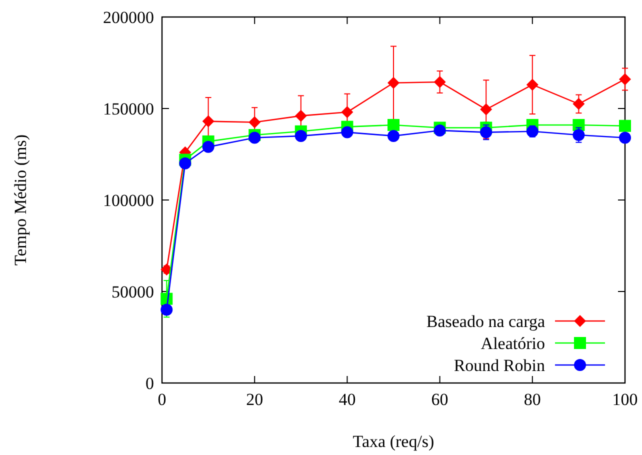 The image size is (642, 455). I want to click on y-tick-label: 100000, so click(128, 200).